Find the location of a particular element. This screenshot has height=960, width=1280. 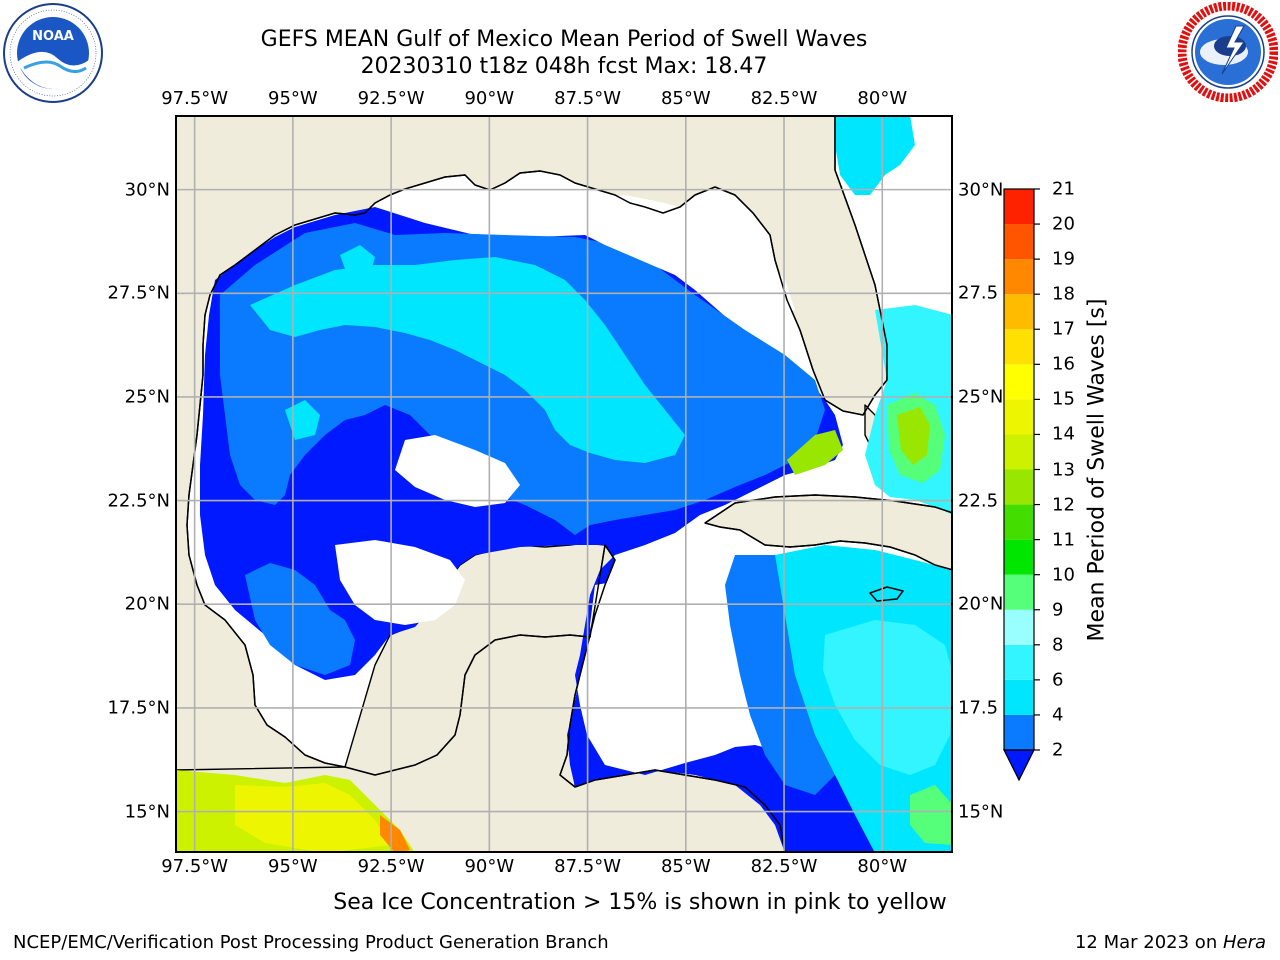

colorbar-tick-label: 18 is located at coordinates (1063, 294).